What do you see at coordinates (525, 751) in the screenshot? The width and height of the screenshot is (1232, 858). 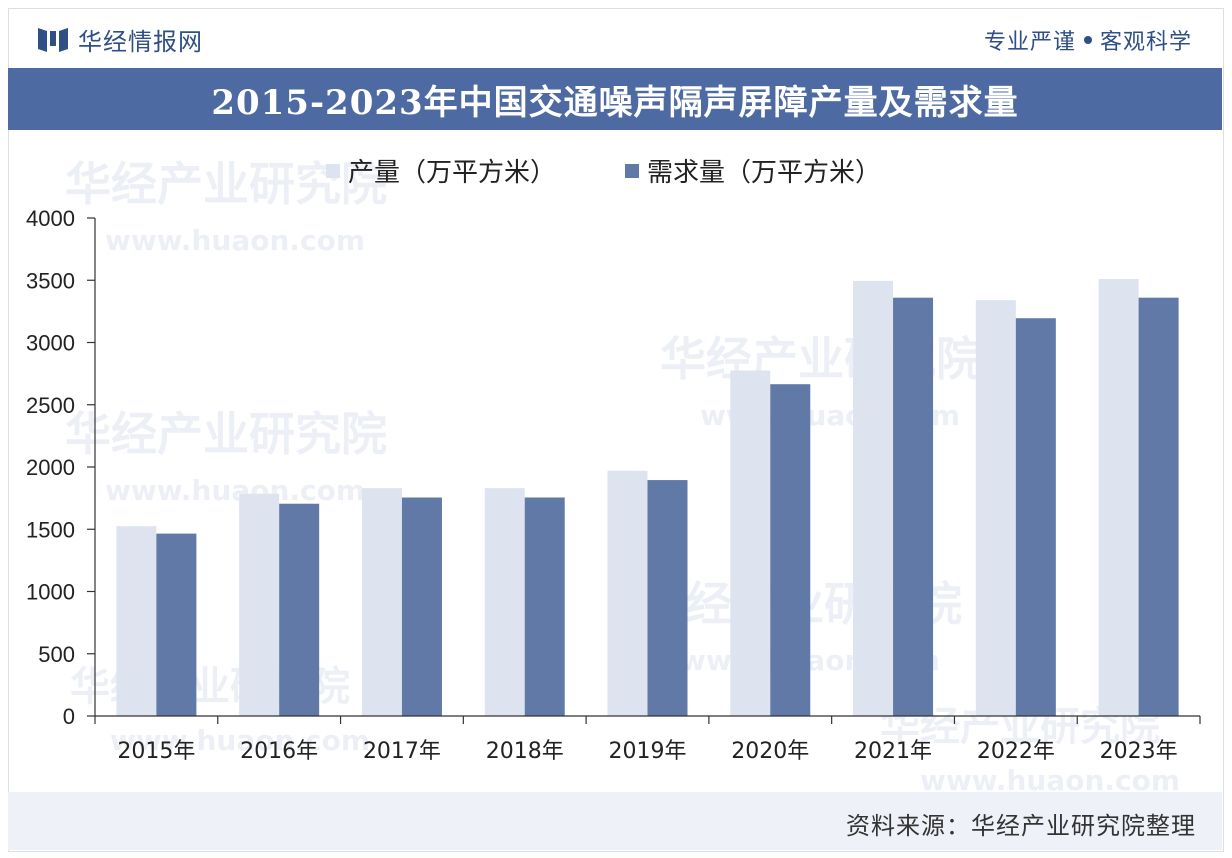 I see `x-tick-label: 2018年` at bounding box center [525, 751].